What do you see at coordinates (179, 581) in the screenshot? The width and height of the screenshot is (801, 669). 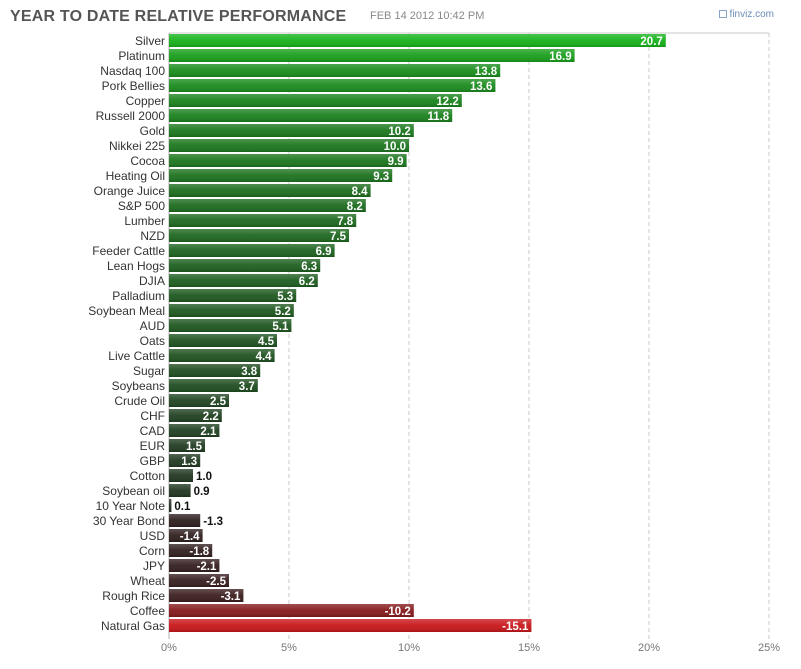 I see `bar-row: Wheat -2.5` at bounding box center [179, 581].